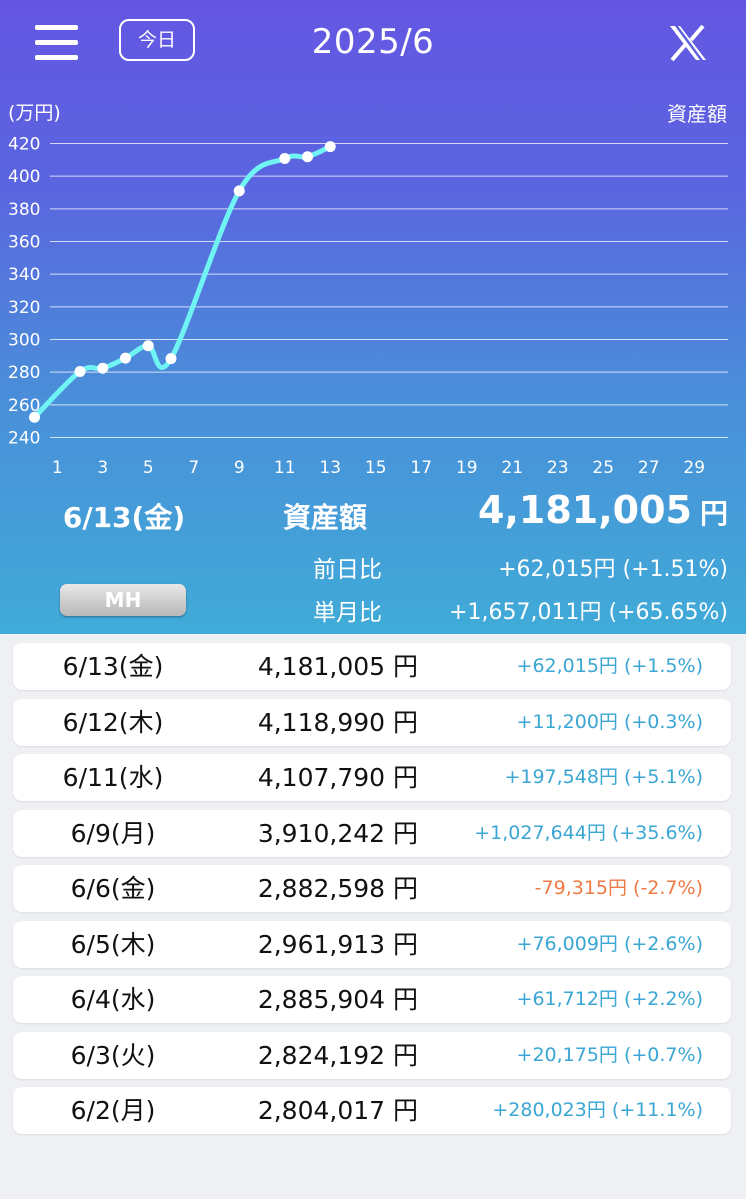 This screenshot has width=746, height=1199. I want to click on row-value: 4,107,790 円, so click(337, 777).